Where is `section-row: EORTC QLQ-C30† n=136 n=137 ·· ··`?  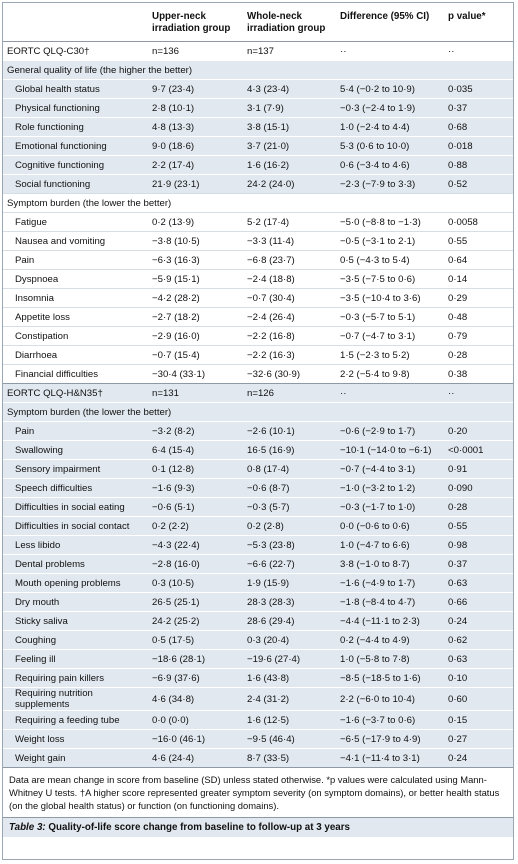 section-row: EORTC QLQ-C30† n=136 n=137 ·· ·· is located at coordinates (258, 51).